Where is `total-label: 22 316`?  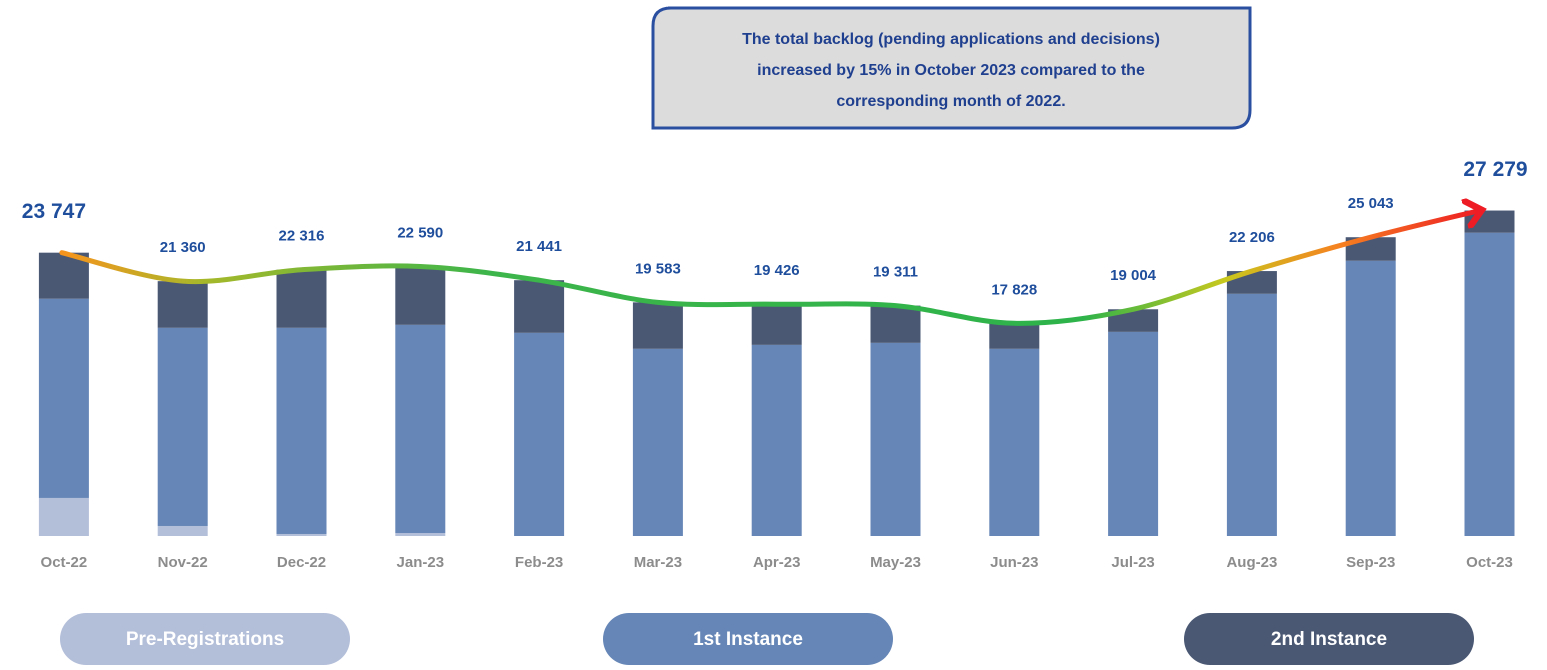
total-label: 22 316 is located at coordinates (302, 236).